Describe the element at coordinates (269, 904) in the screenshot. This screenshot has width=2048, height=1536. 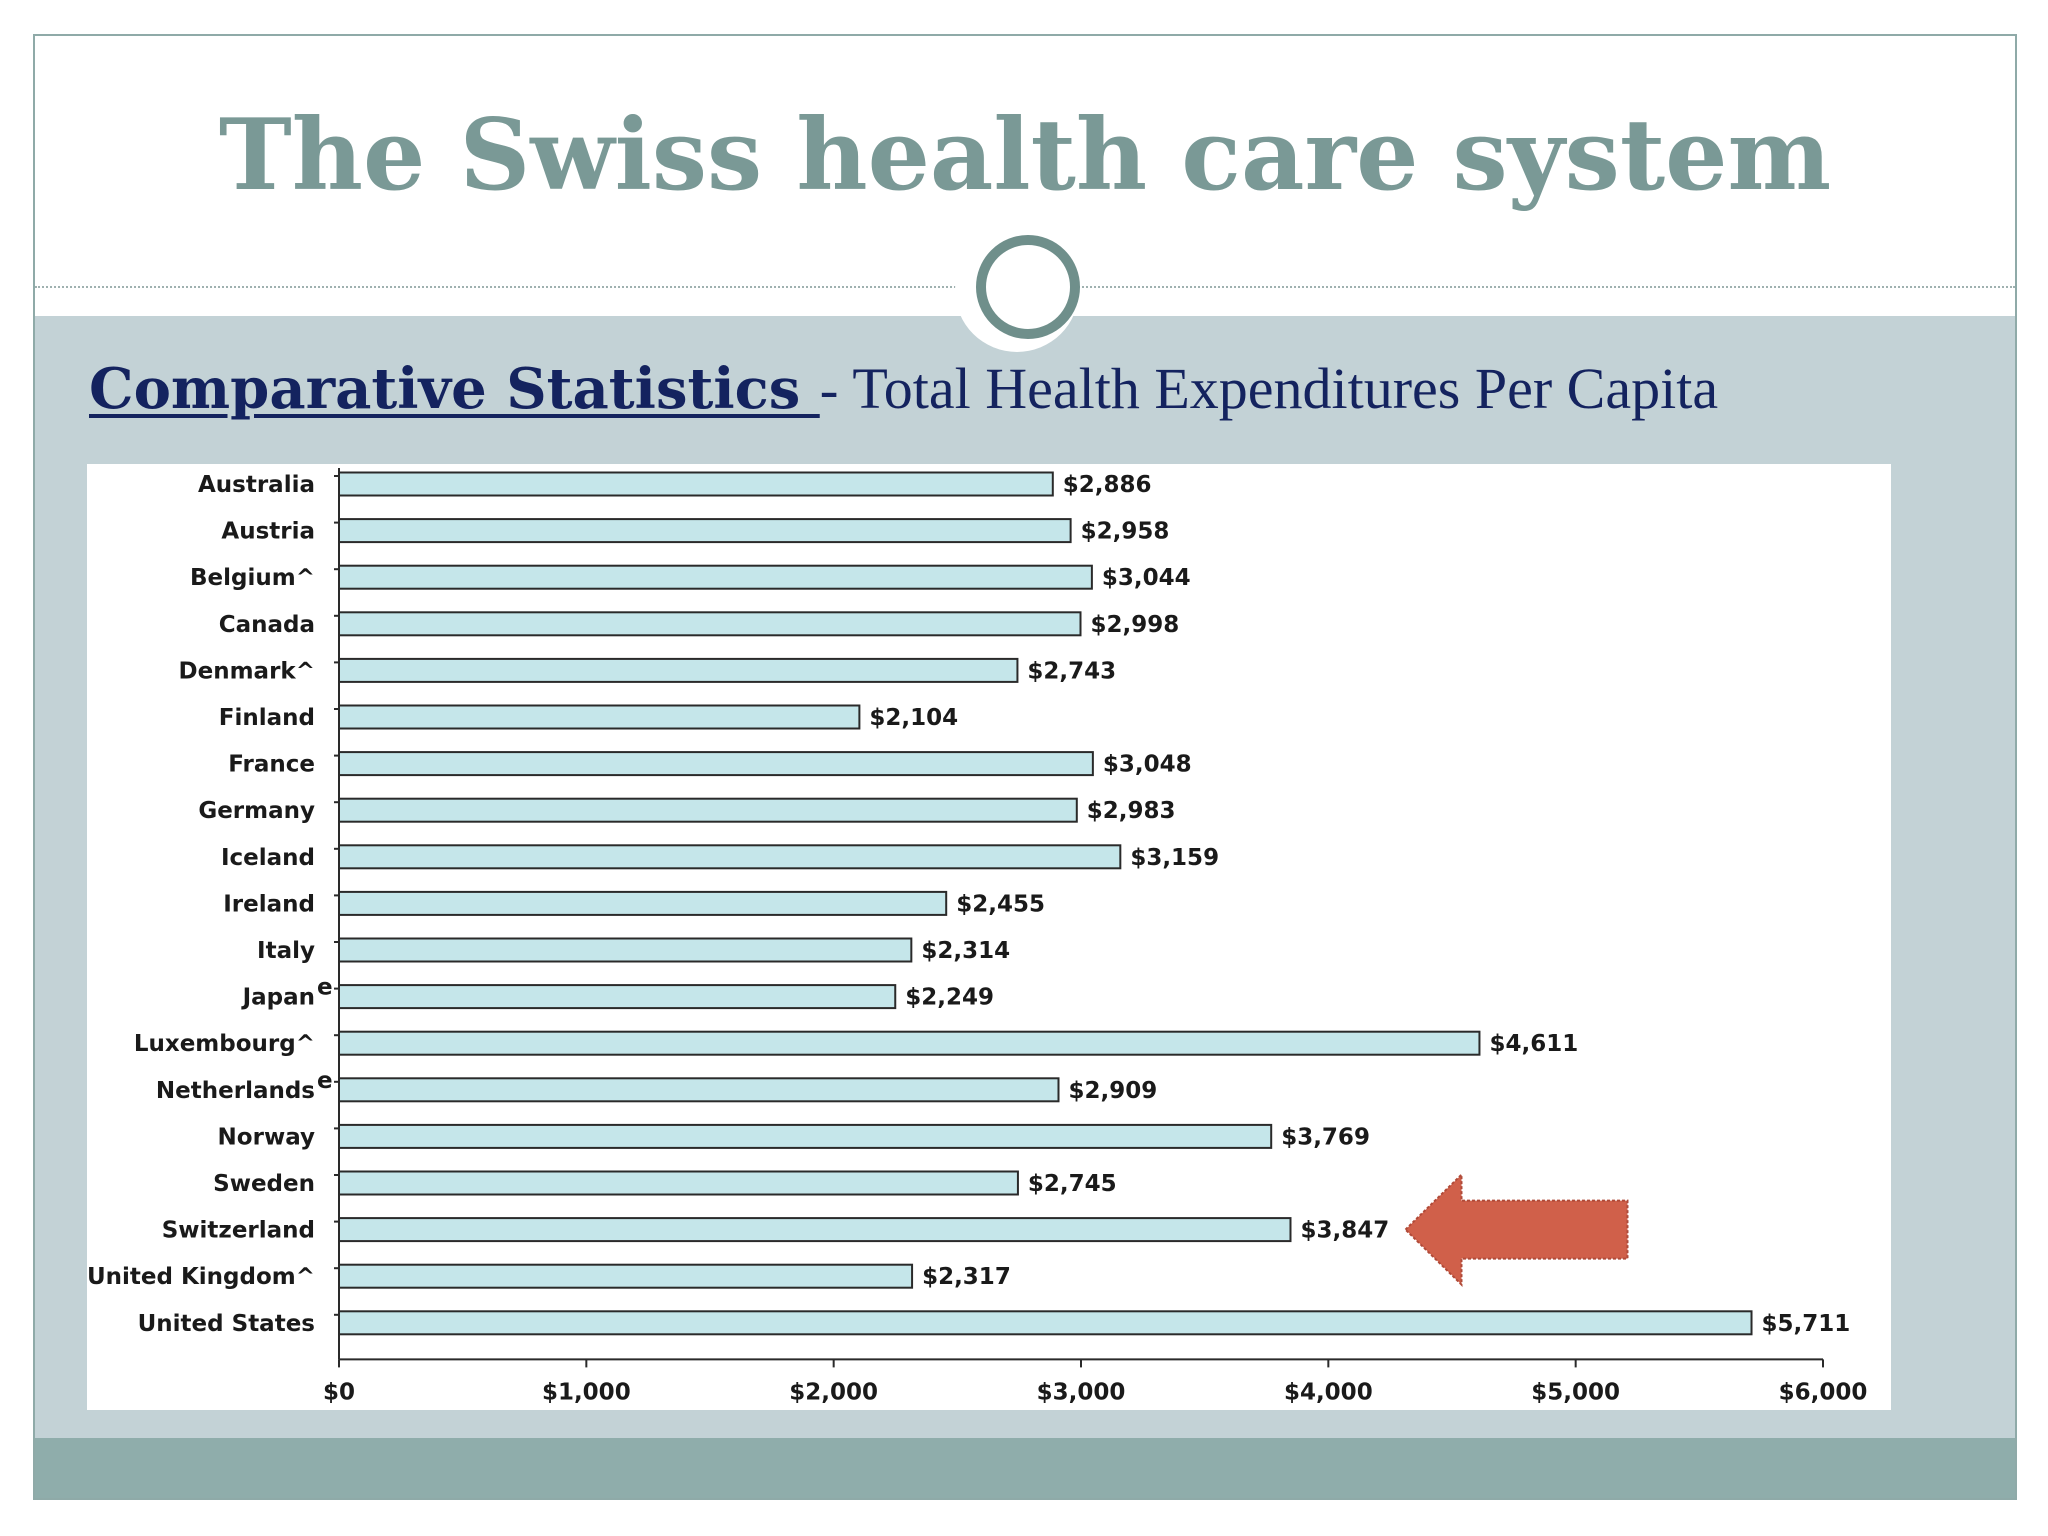
I see `category-label: Ireland` at that location.